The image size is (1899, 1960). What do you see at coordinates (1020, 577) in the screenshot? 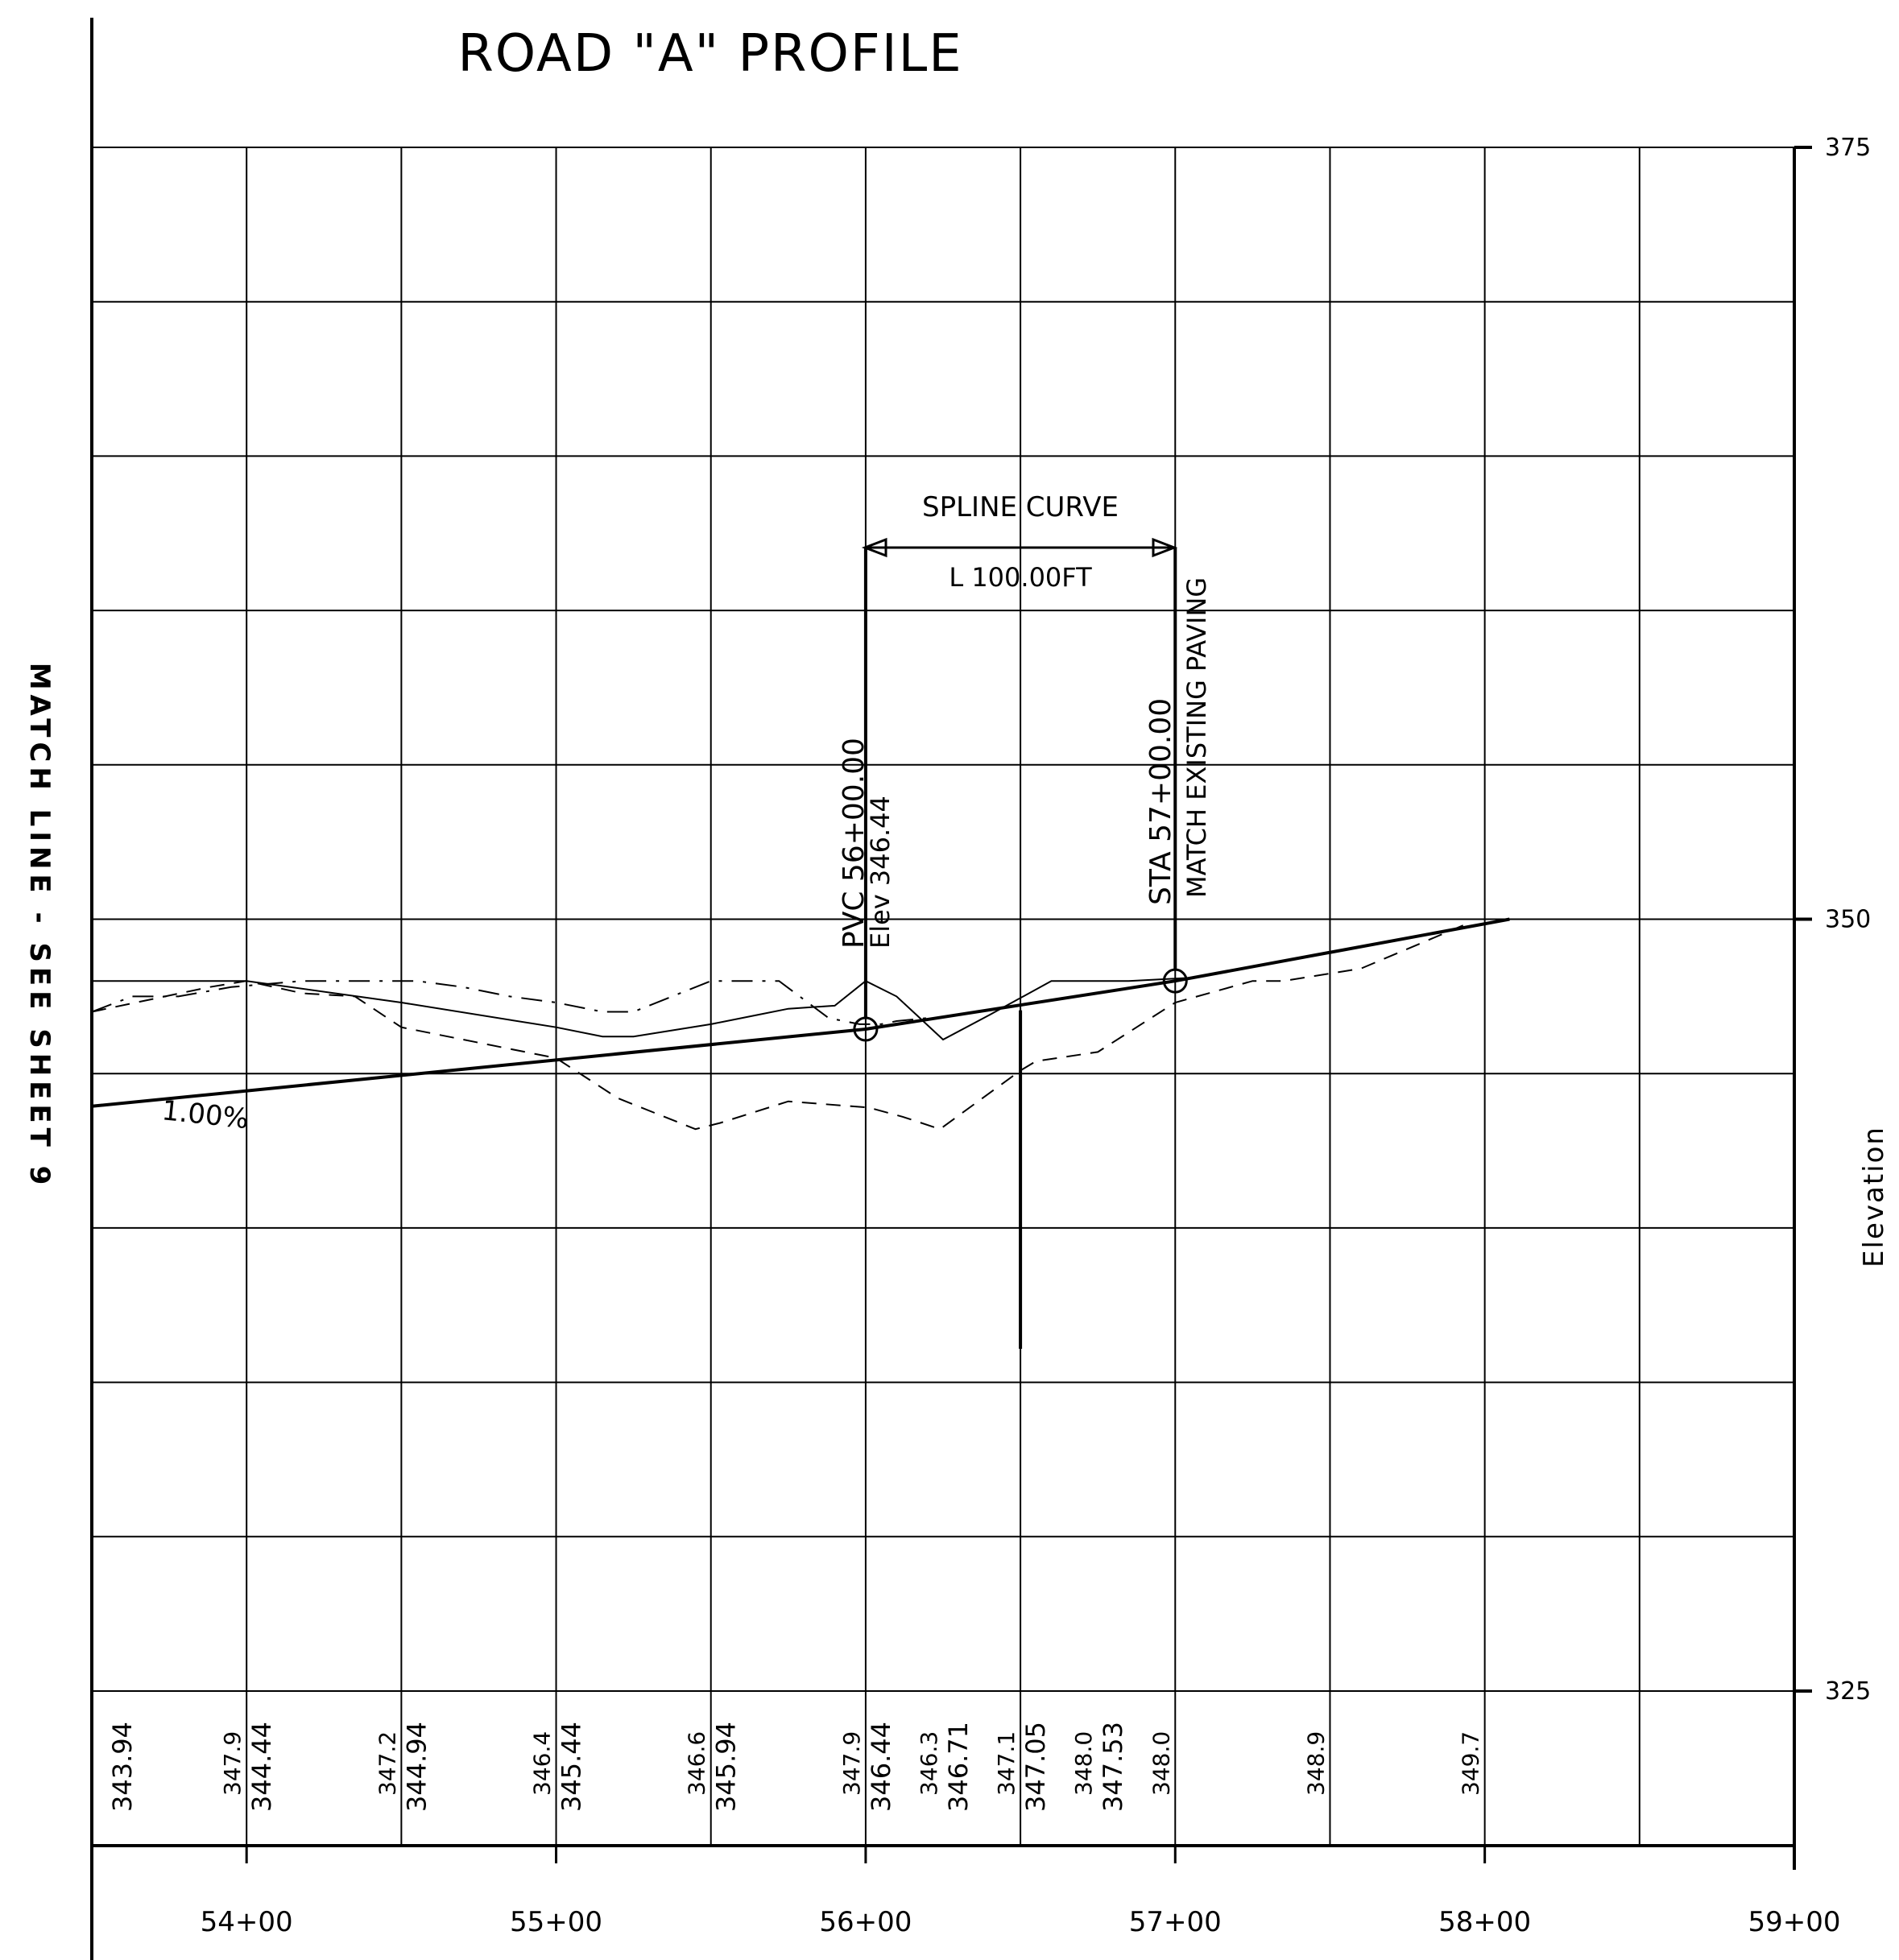
I see `spline-length-label: L 100.00FT` at bounding box center [1020, 577].